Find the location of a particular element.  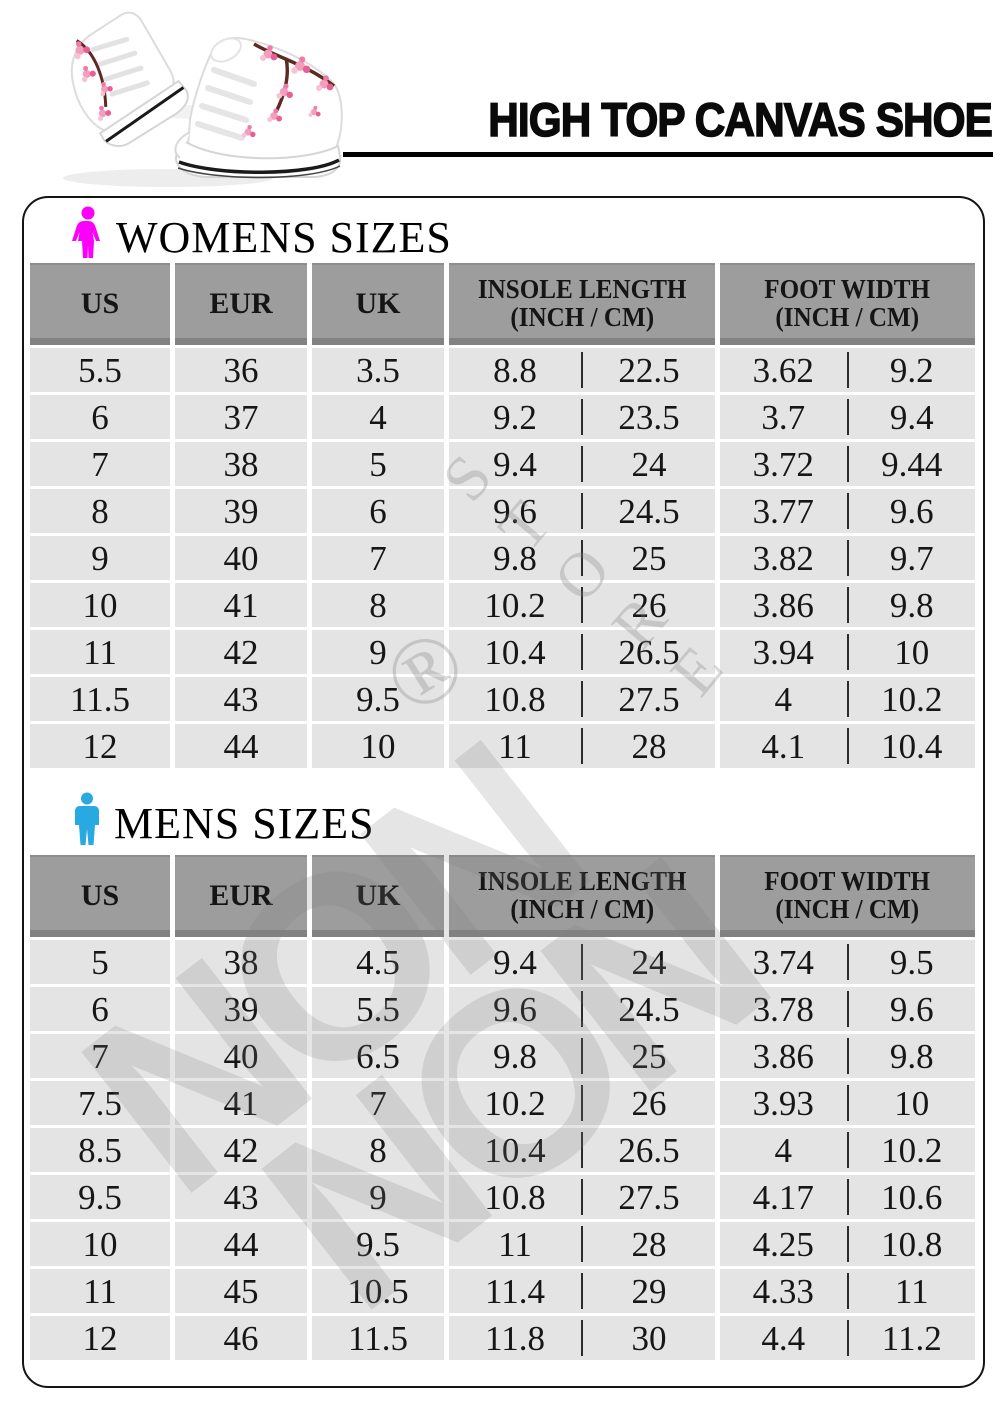

cell-uk: 7 is located at coordinates (378, 558).